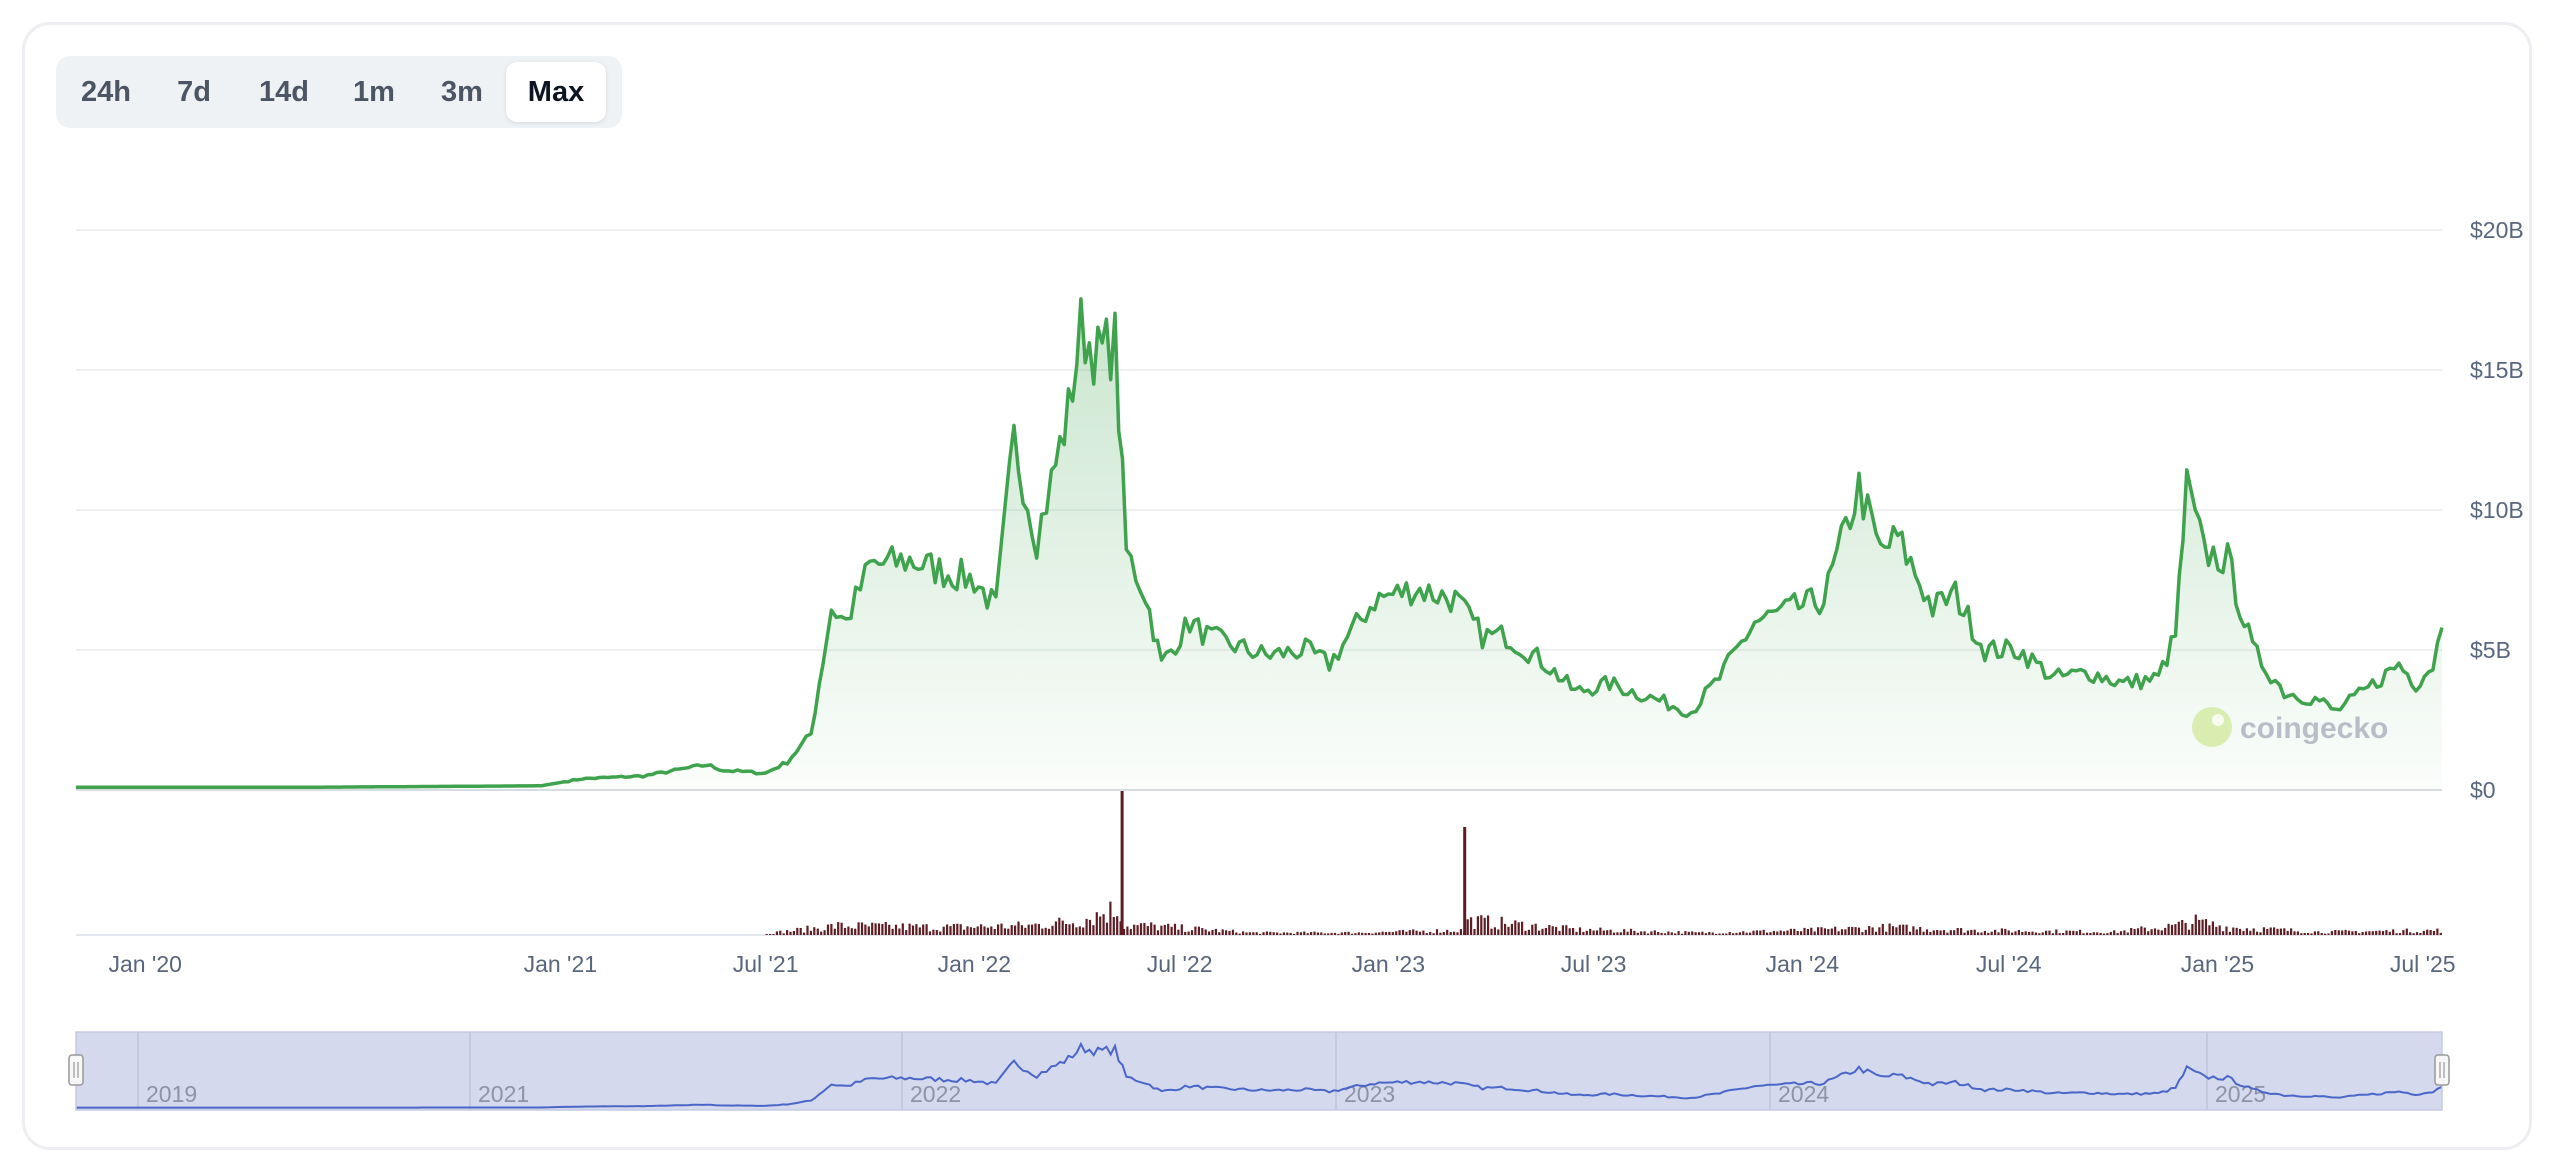  What do you see at coordinates (462, 92) in the screenshot?
I see `range-3m-button: 3m` at bounding box center [462, 92].